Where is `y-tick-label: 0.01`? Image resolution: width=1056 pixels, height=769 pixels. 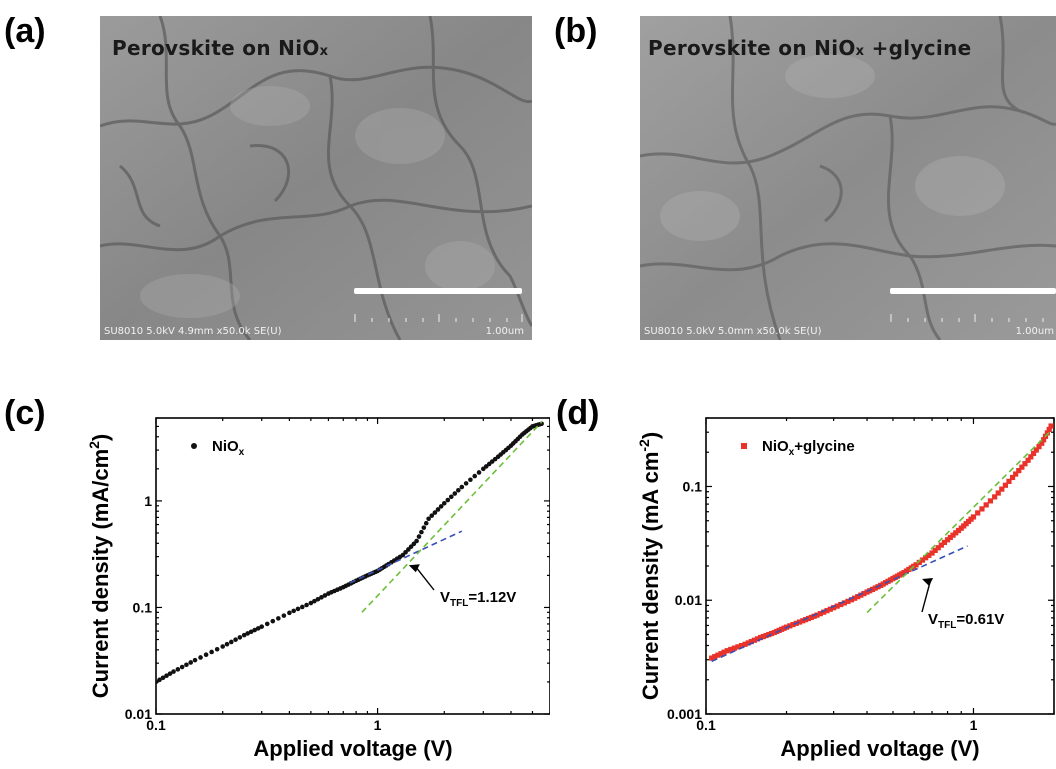 y-tick-label: 0.01 is located at coordinates (688, 600).